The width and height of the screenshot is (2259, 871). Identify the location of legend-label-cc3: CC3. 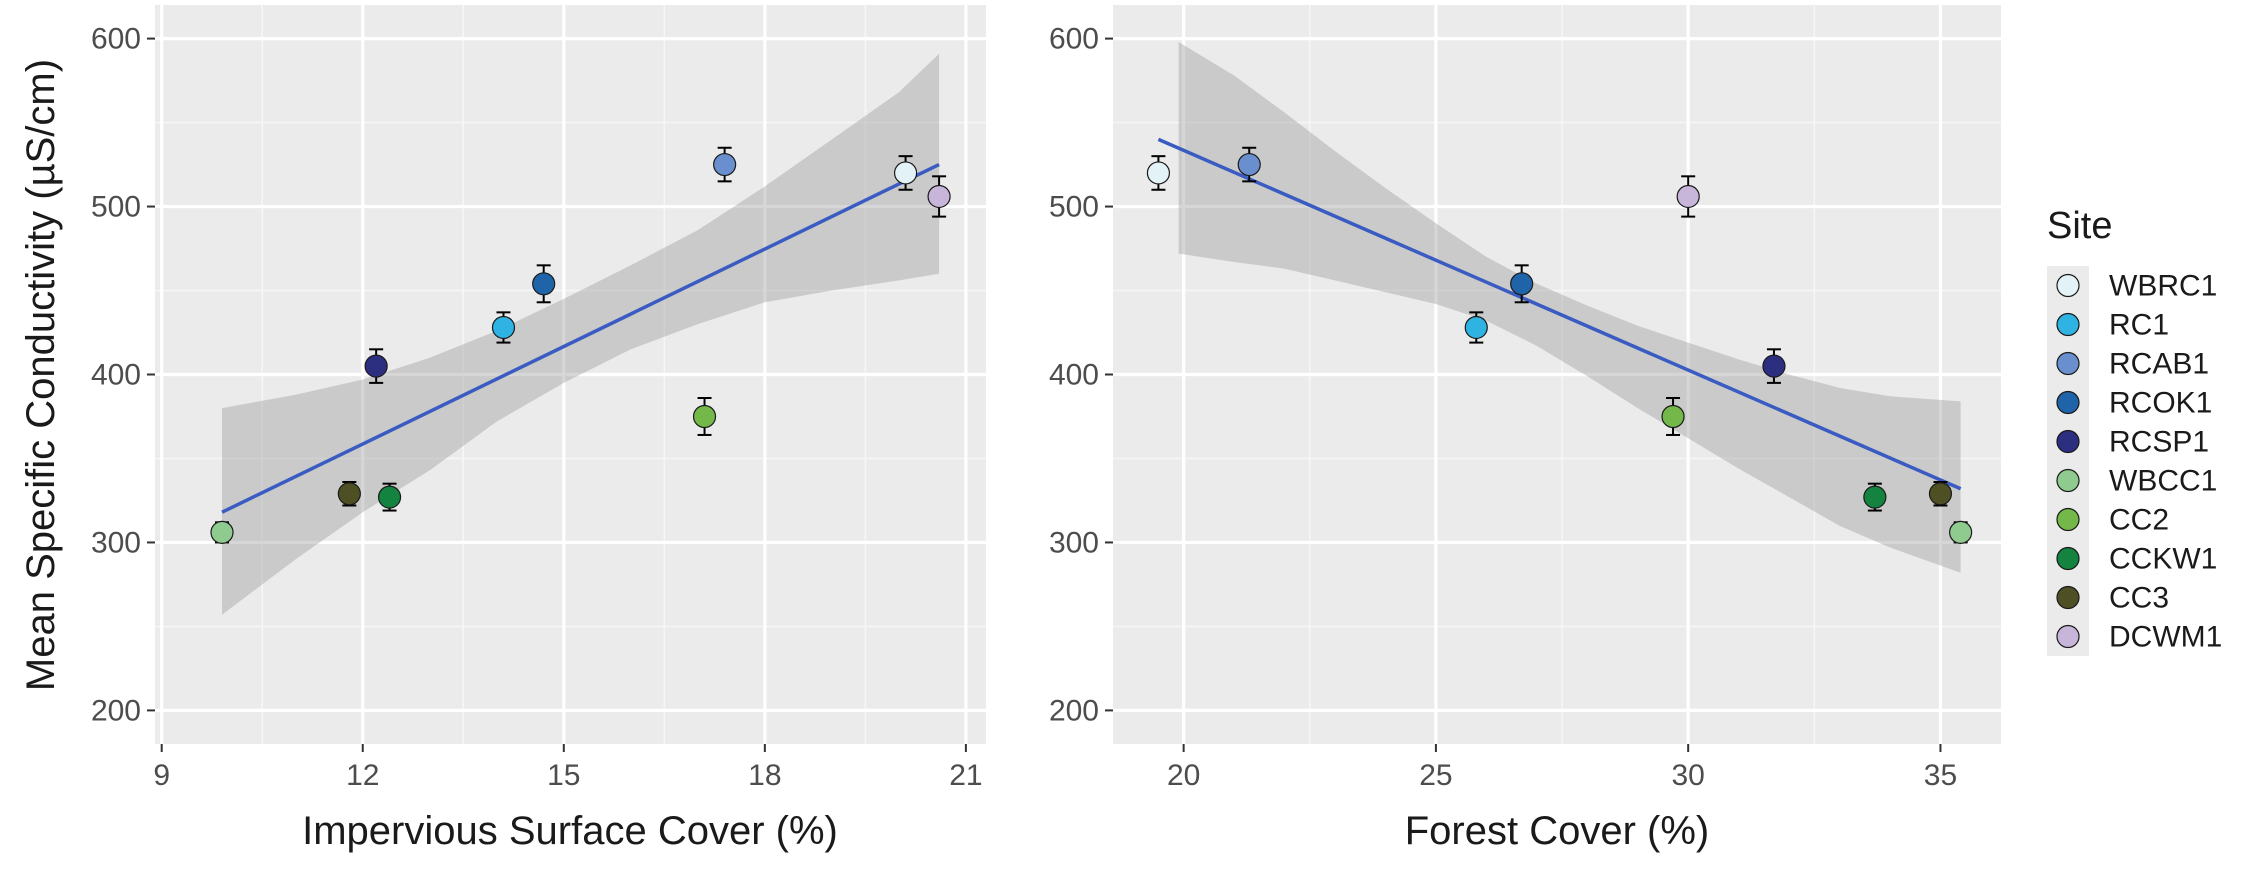
(2139, 598).